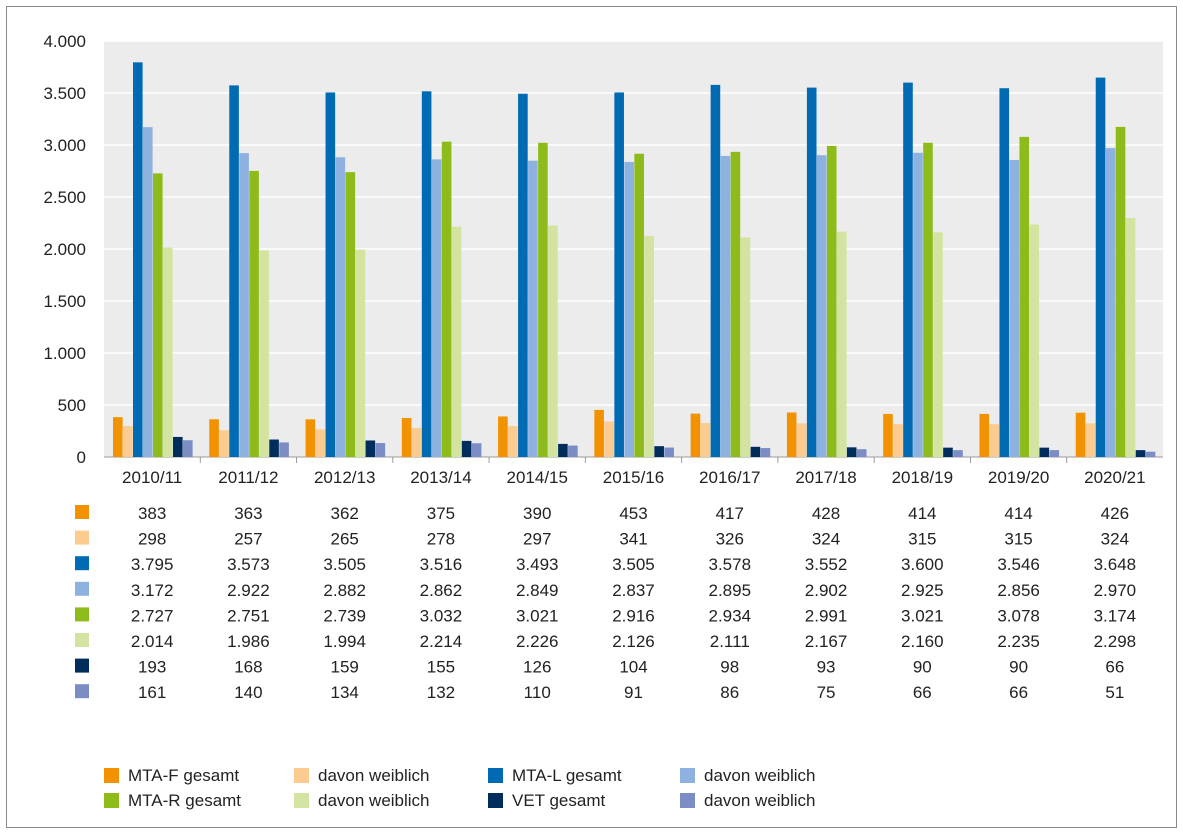  Describe the element at coordinates (441, 513) in the screenshot. I see `table-cell: 375` at that location.